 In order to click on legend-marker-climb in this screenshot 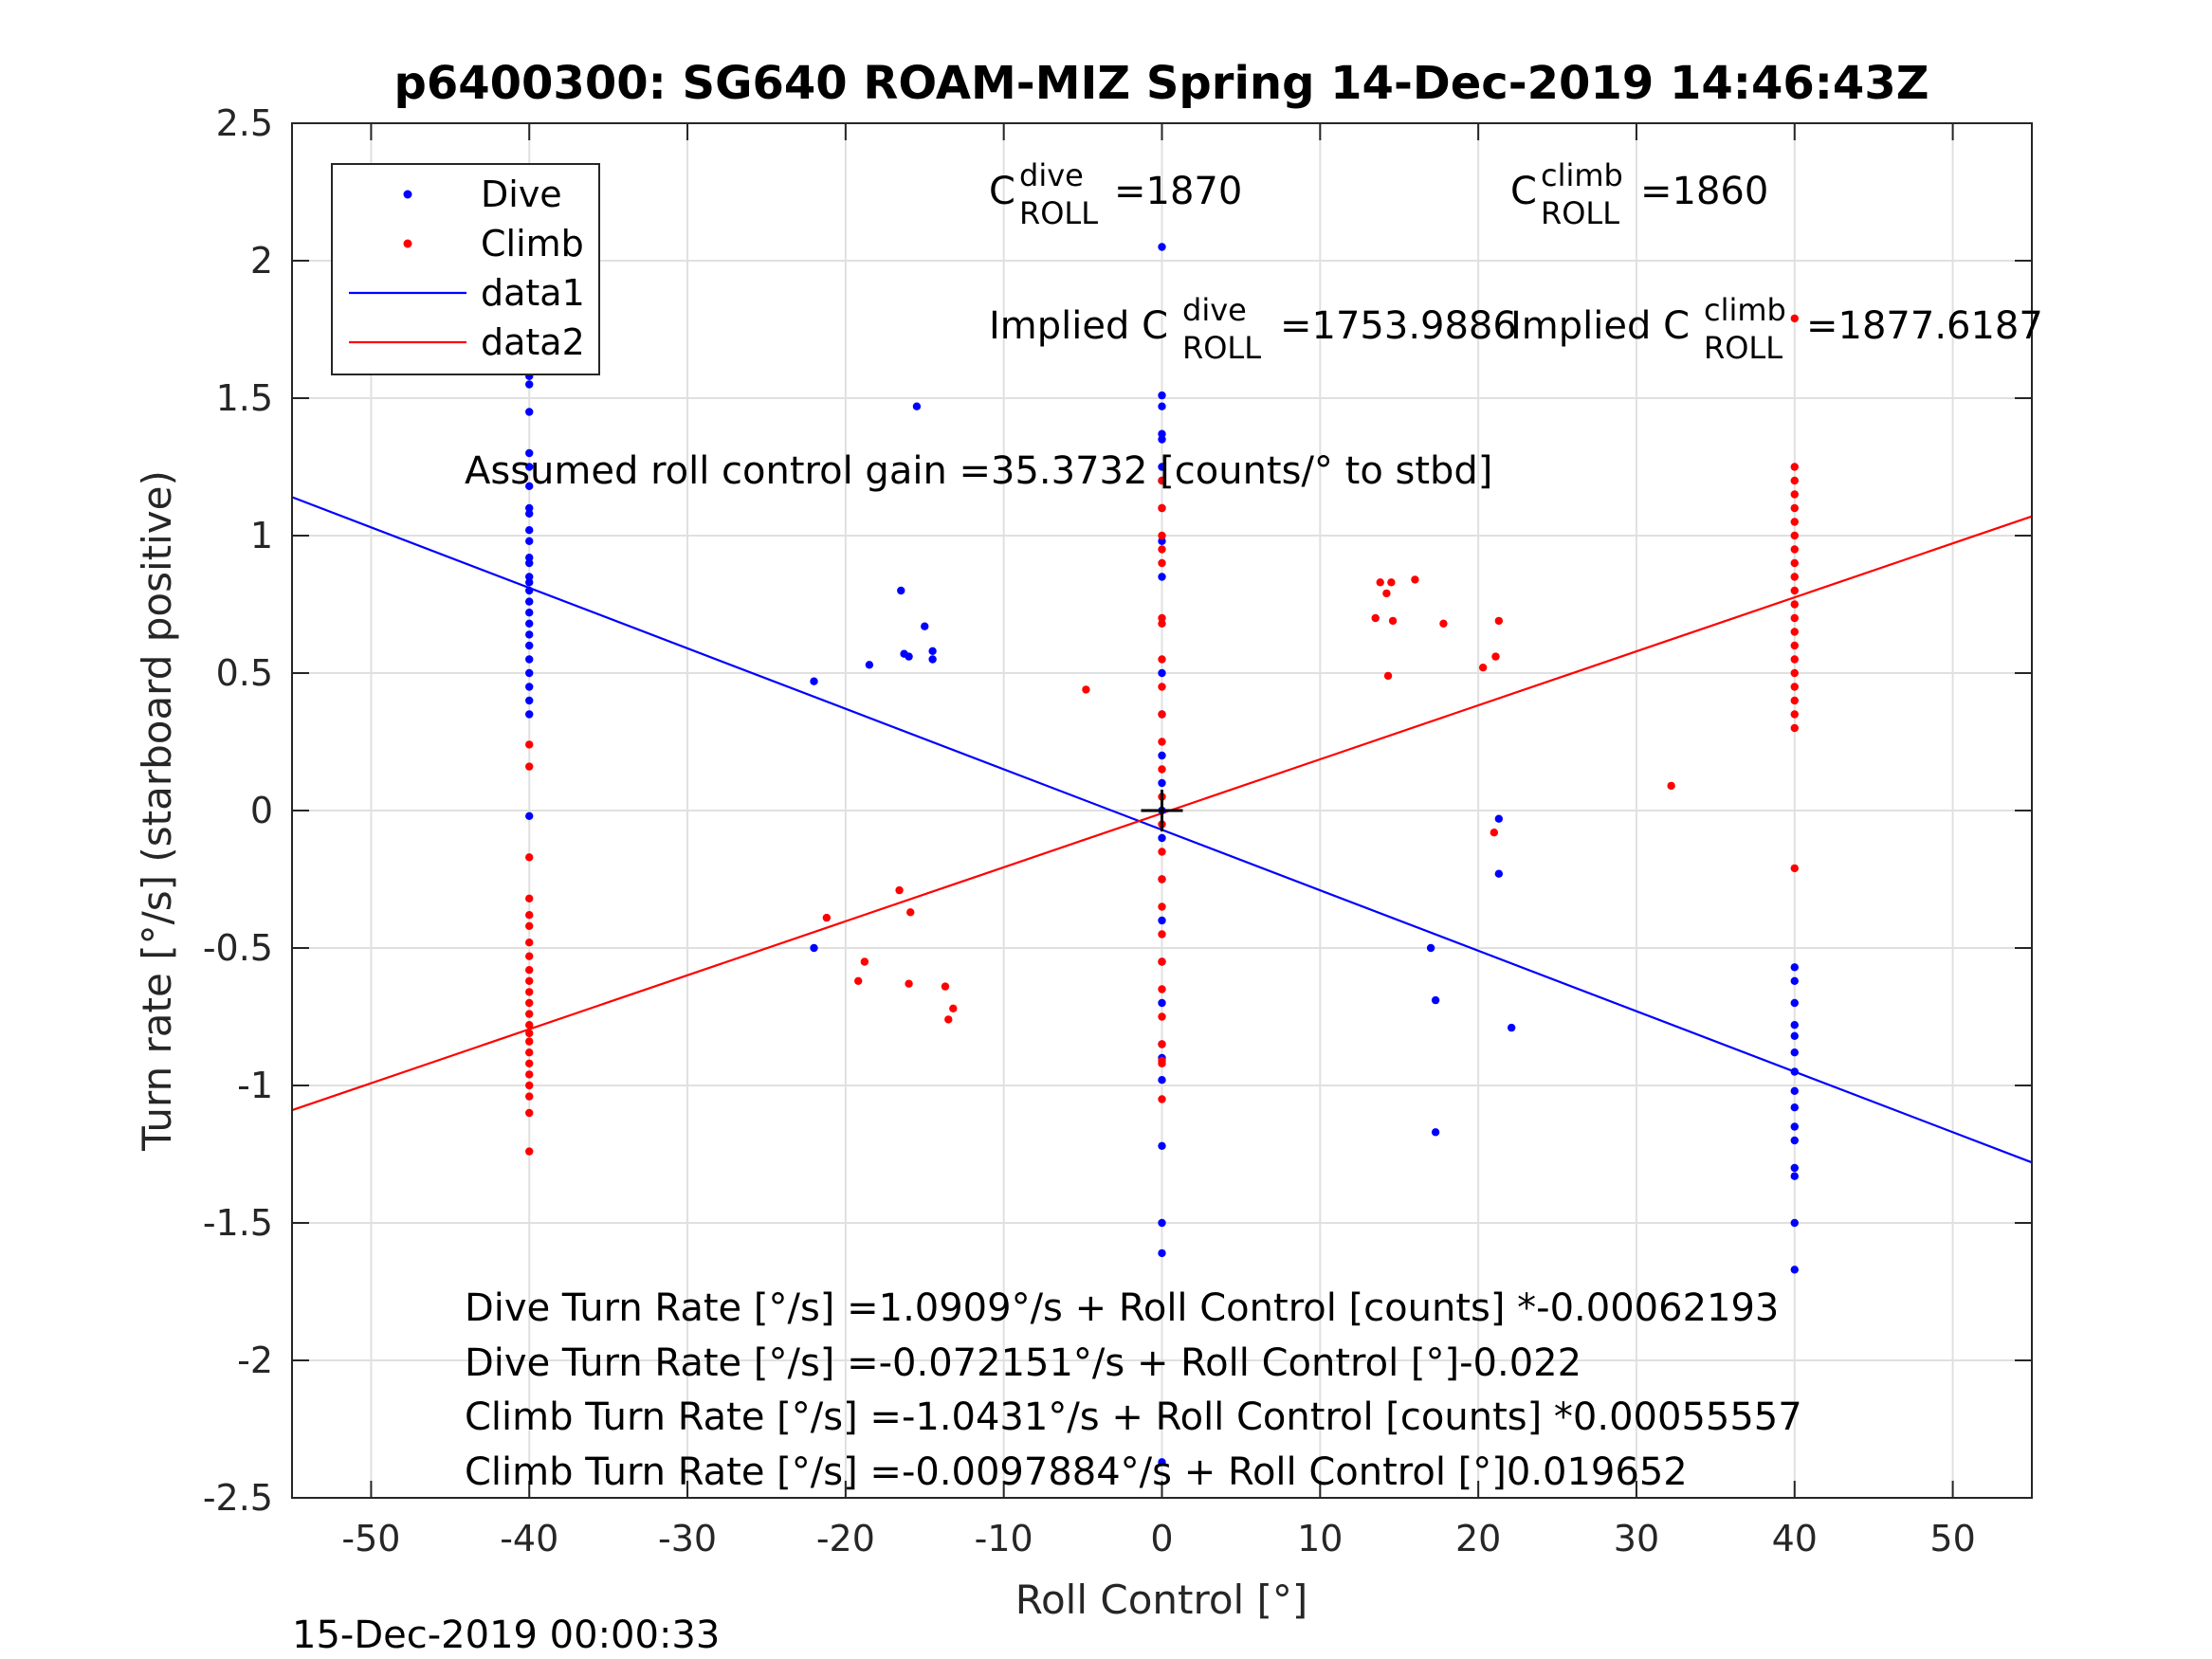, I will do `click(407, 243)`.